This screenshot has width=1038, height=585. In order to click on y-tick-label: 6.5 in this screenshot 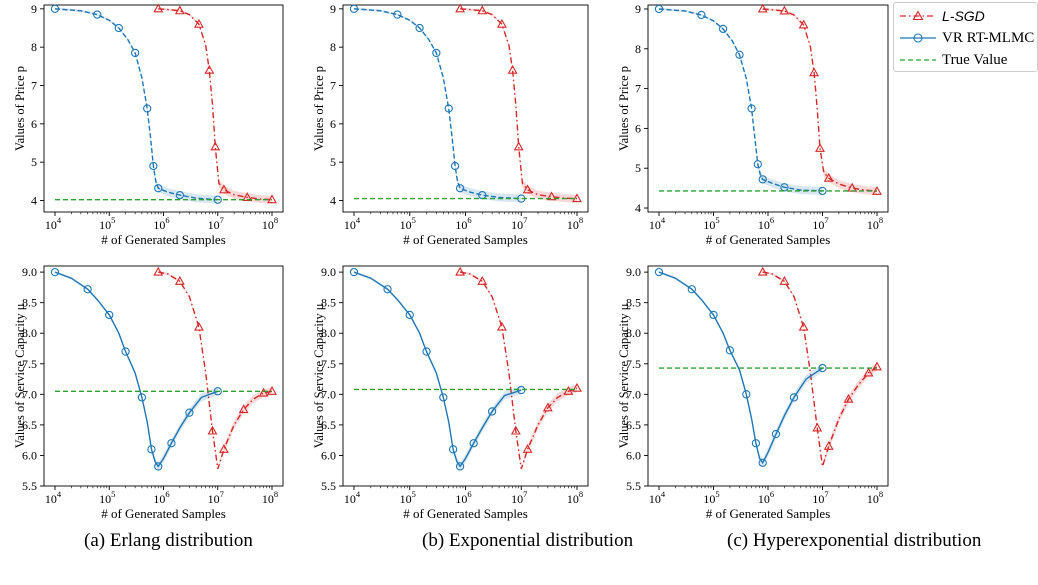, I will do `click(29, 425)`.